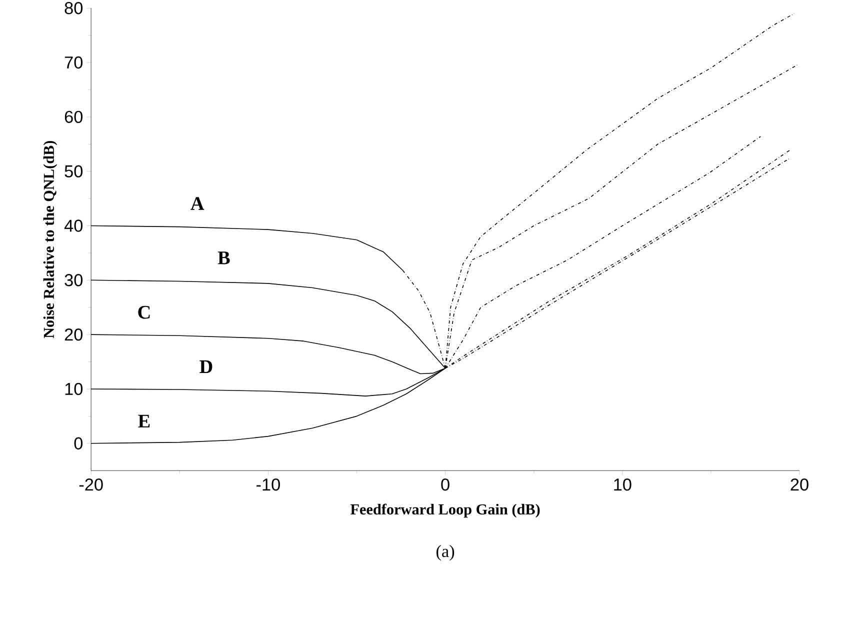 The height and width of the screenshot is (617, 842). I want to click on y-tick-label: 10, so click(74, 388).